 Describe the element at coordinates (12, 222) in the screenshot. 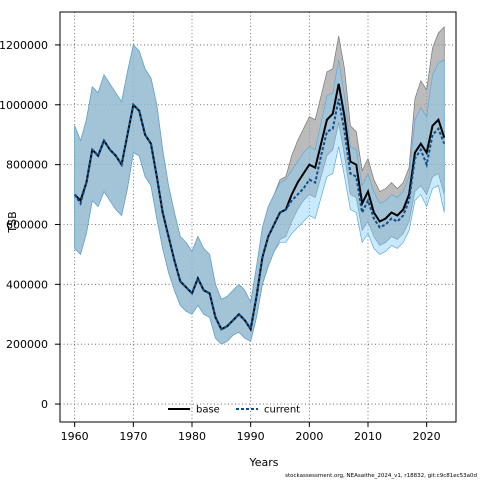

I see `y-axis-title: TSB` at that location.